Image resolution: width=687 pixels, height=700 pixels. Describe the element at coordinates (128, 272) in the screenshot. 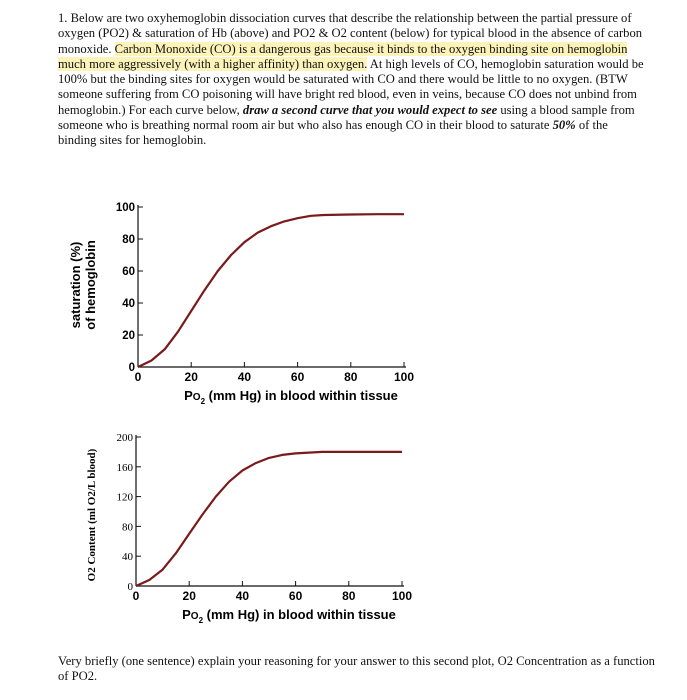

I see `y-tick-label: 60` at that location.